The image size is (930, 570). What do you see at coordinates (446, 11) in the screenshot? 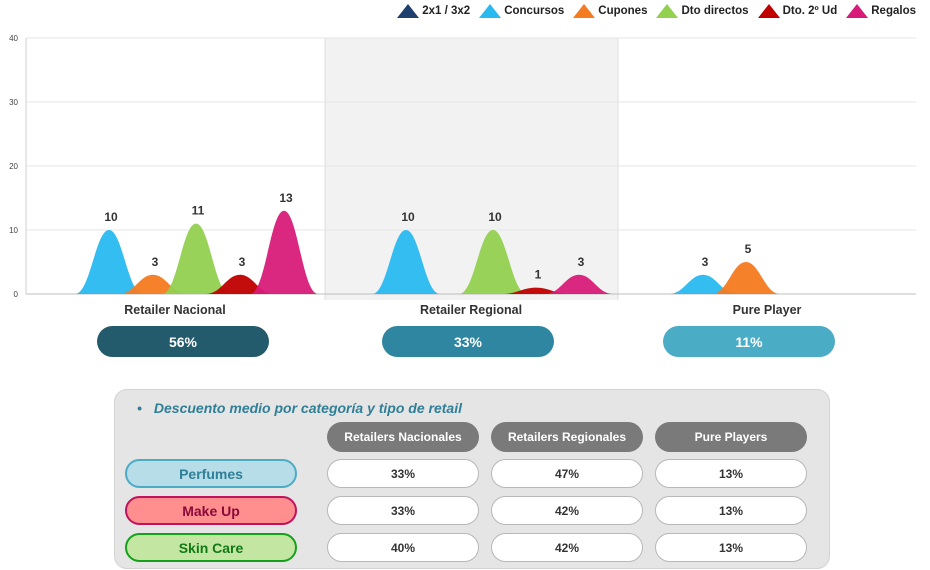
I see `legend-label: 2x1 / 3x2` at bounding box center [446, 11].